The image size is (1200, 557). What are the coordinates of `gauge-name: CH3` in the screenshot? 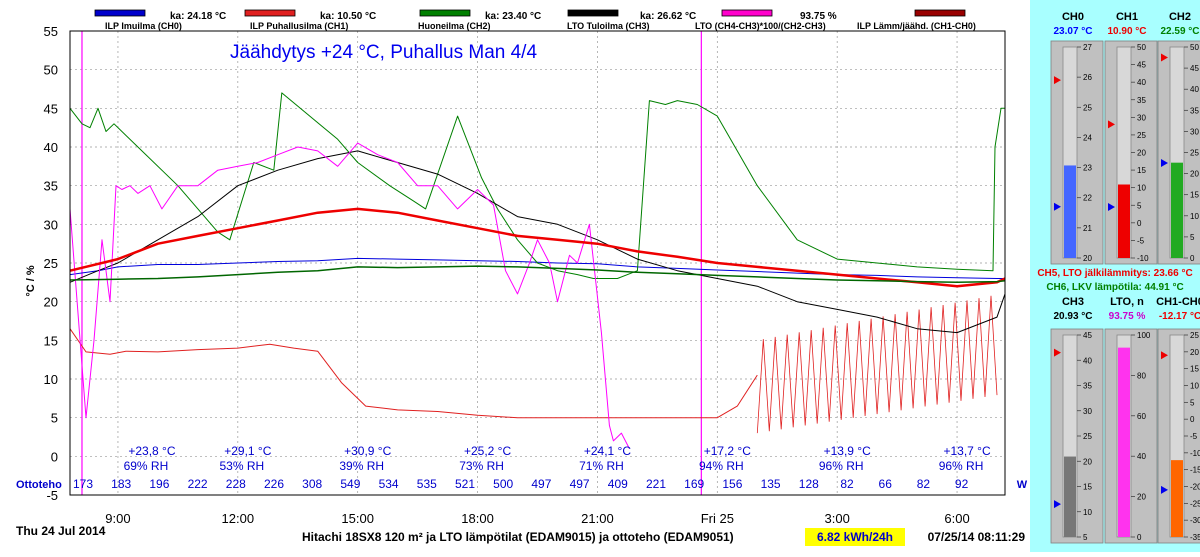 It's located at (1073, 302).